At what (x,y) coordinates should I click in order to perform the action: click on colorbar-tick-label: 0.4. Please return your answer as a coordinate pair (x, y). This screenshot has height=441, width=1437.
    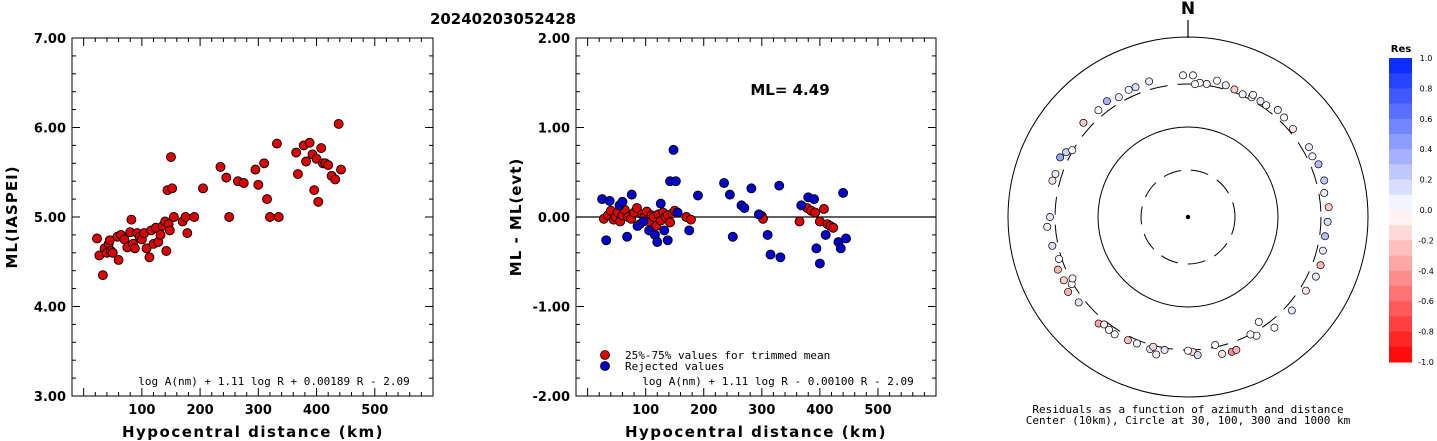
    Looking at the image, I should click on (1426, 149).